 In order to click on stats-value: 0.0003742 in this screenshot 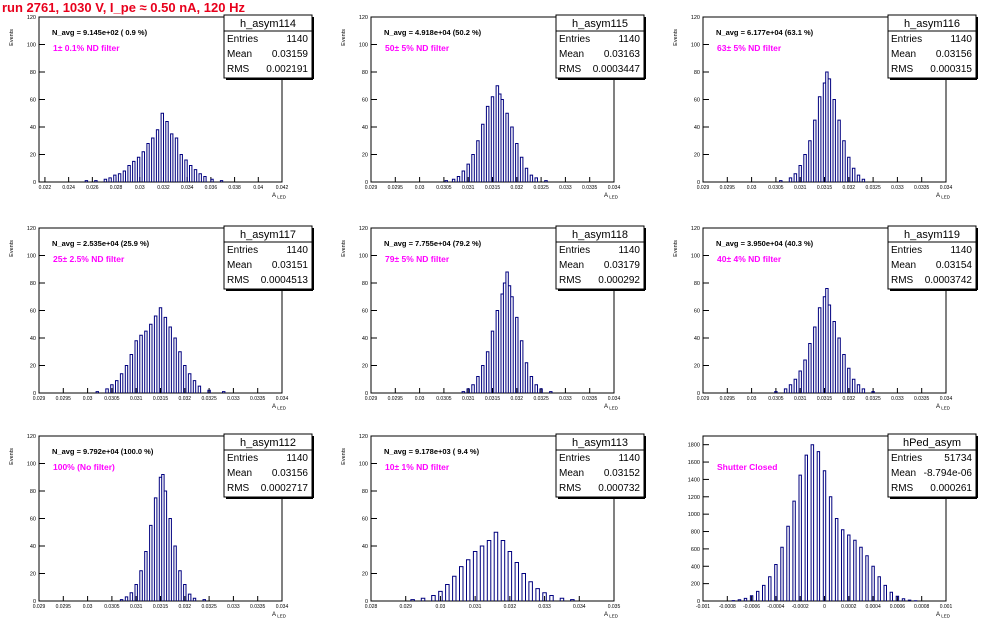, I will do `click(949, 280)`.